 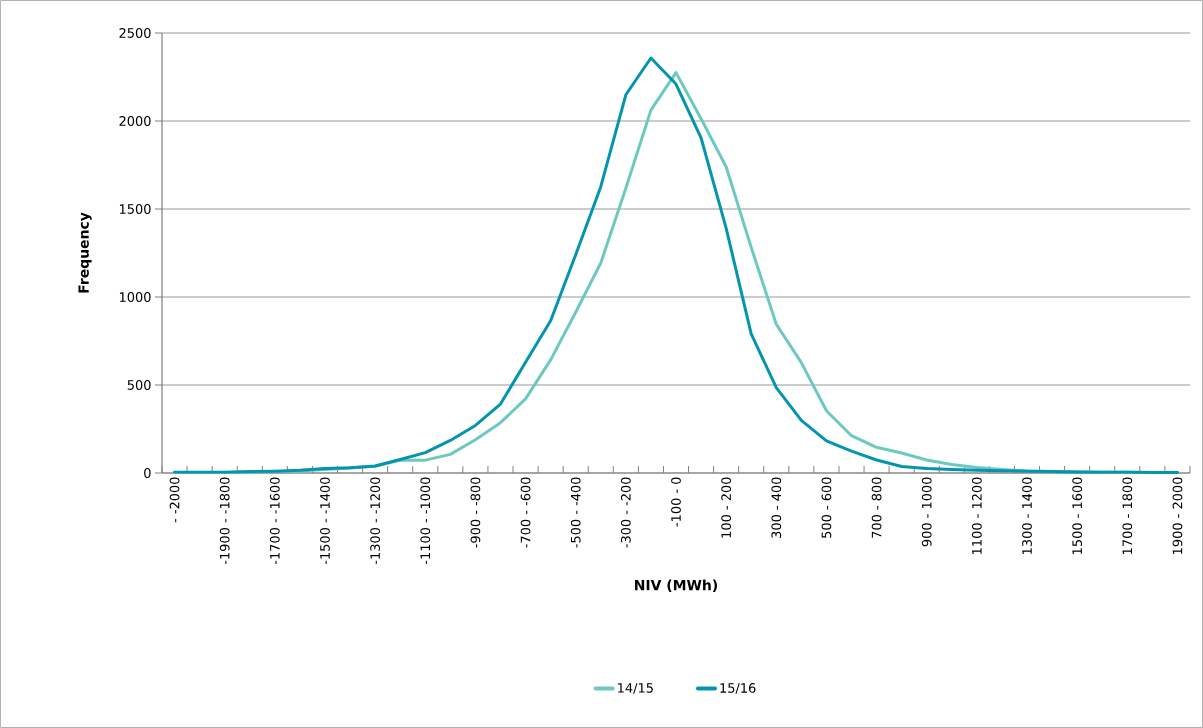 What do you see at coordinates (135, 209) in the screenshot?
I see `y-tick-label: 1500` at bounding box center [135, 209].